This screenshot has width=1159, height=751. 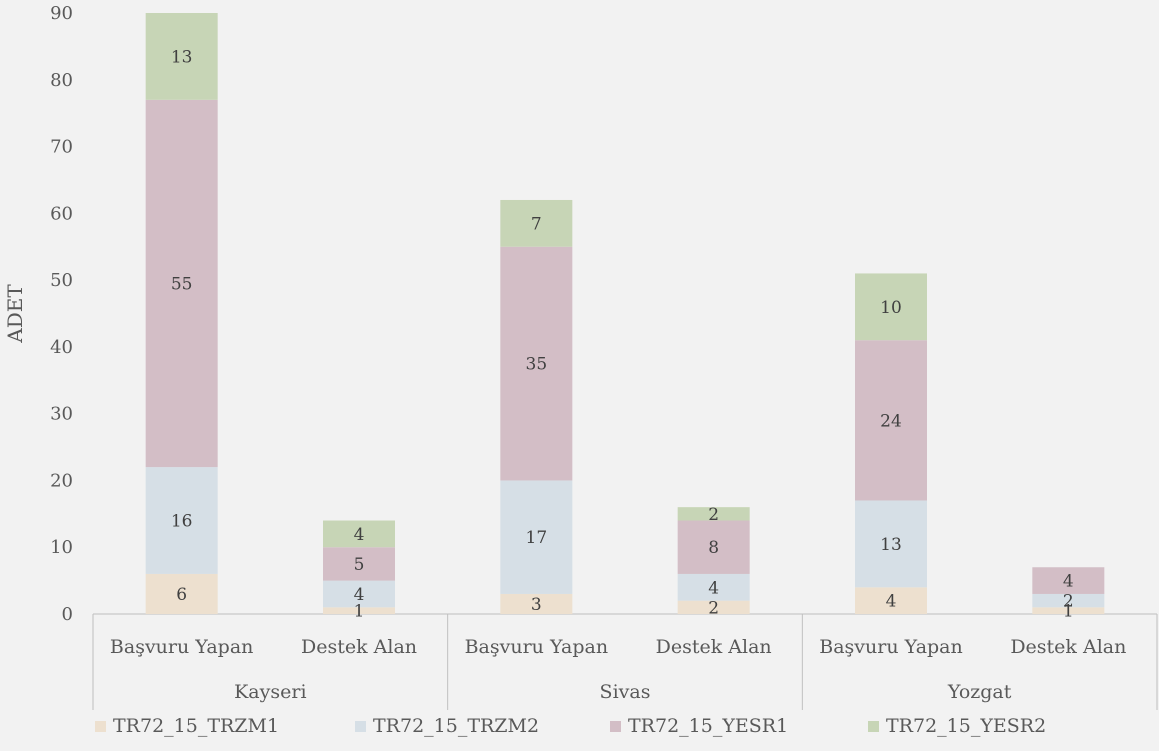 What do you see at coordinates (61, 280) in the screenshot?
I see `y-tick-label: 50` at bounding box center [61, 280].